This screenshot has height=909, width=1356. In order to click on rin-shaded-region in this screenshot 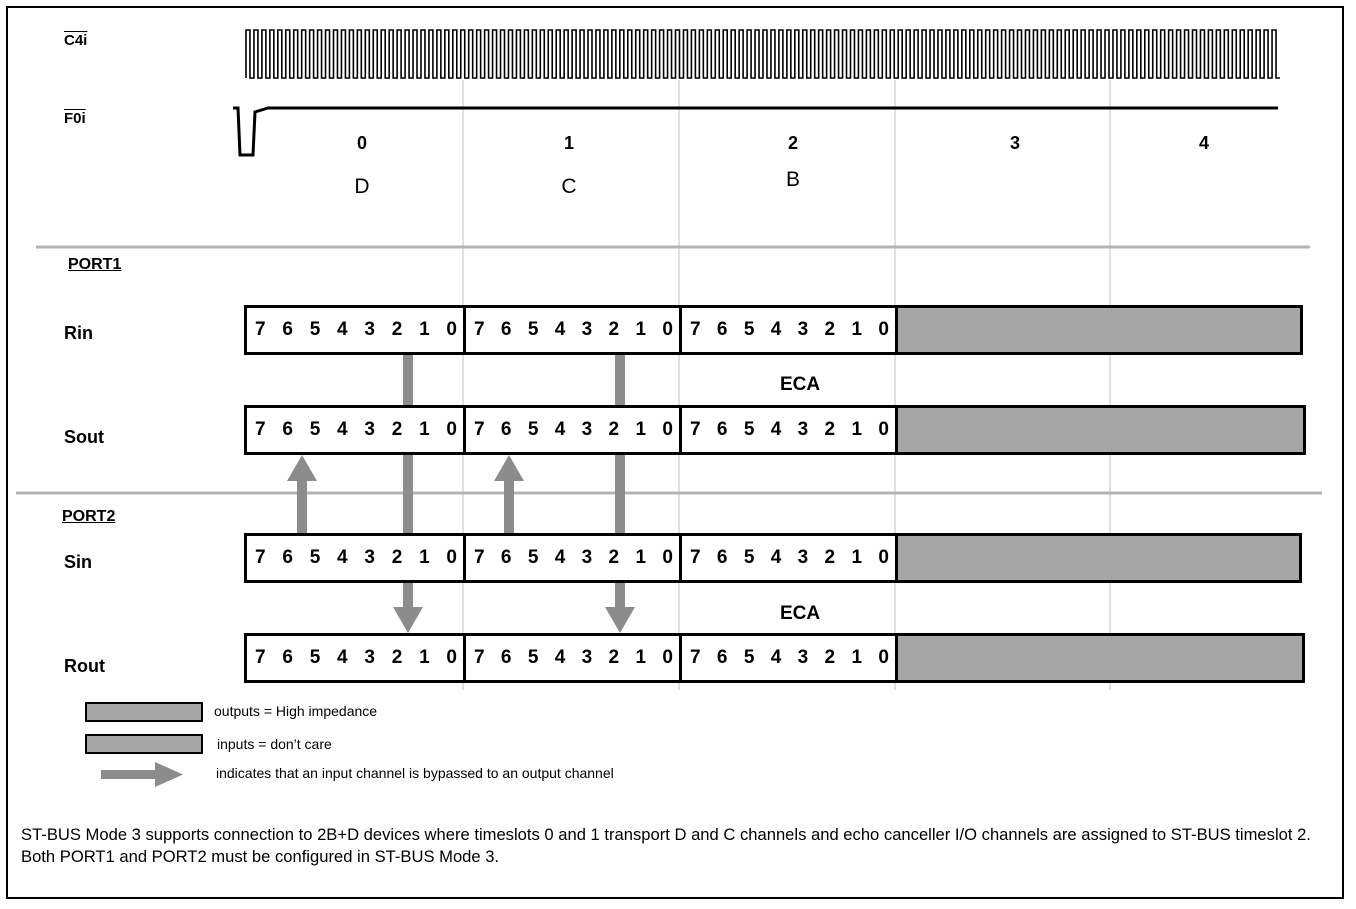, I will do `click(1099, 330)`.